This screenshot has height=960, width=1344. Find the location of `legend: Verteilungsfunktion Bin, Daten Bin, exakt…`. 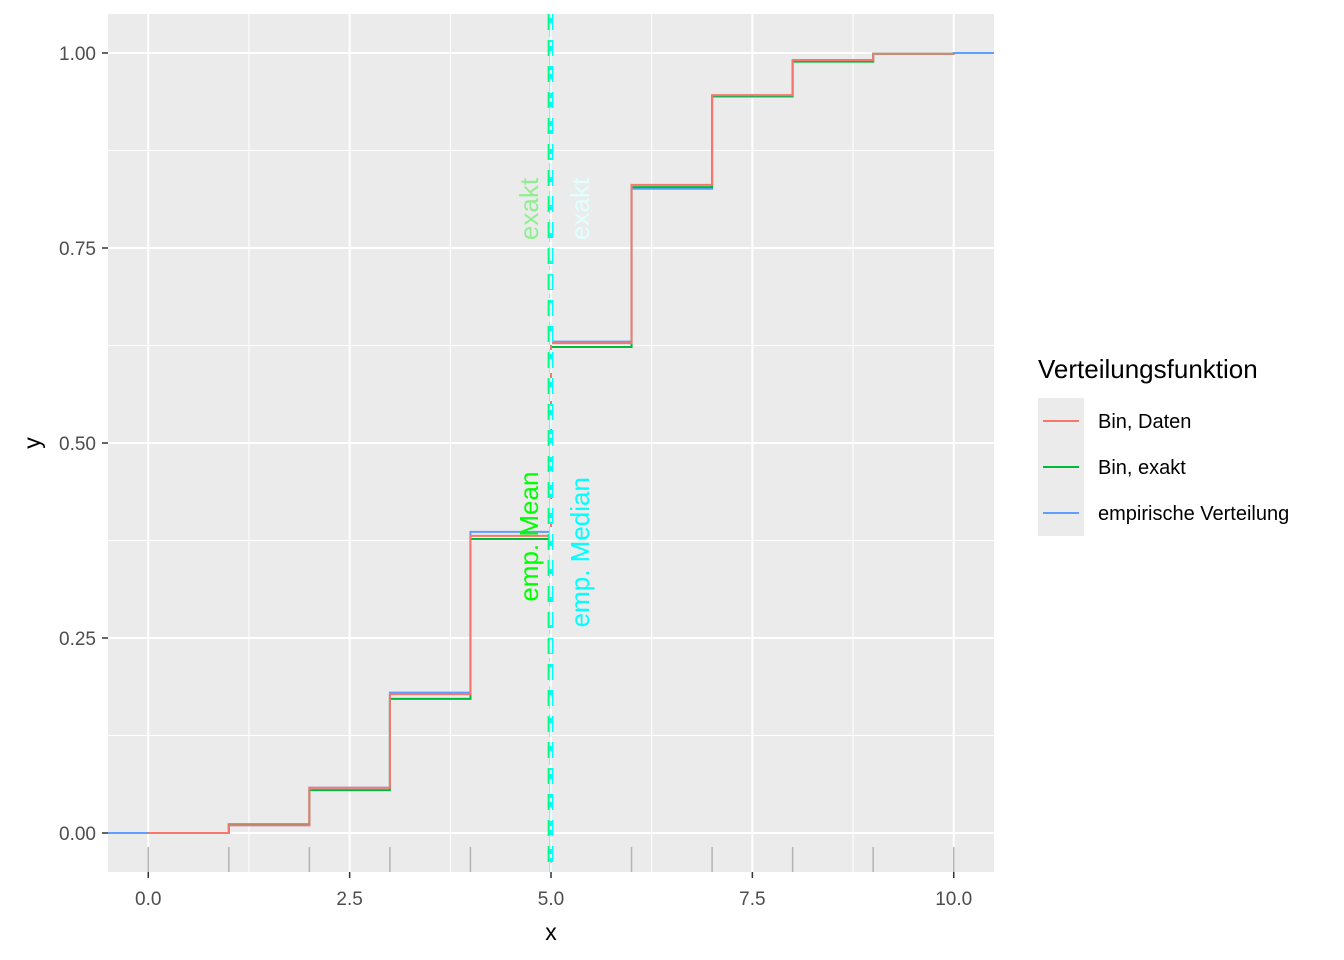

legend: Verteilungsfunktion Bin, Daten Bin, exakt… is located at coordinates (1163, 445).